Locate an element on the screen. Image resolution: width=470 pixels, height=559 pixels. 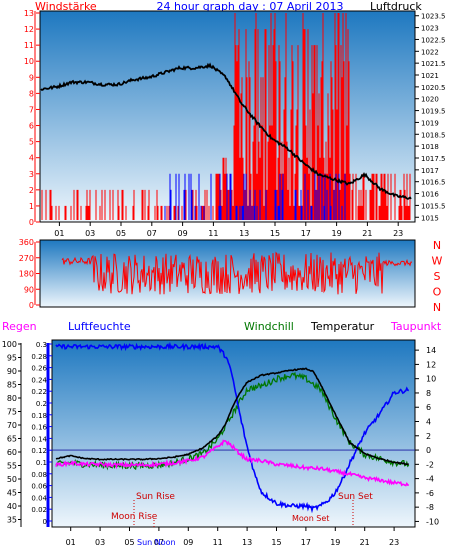
direction-axis-label: 0 is located at coordinates (31, 305).